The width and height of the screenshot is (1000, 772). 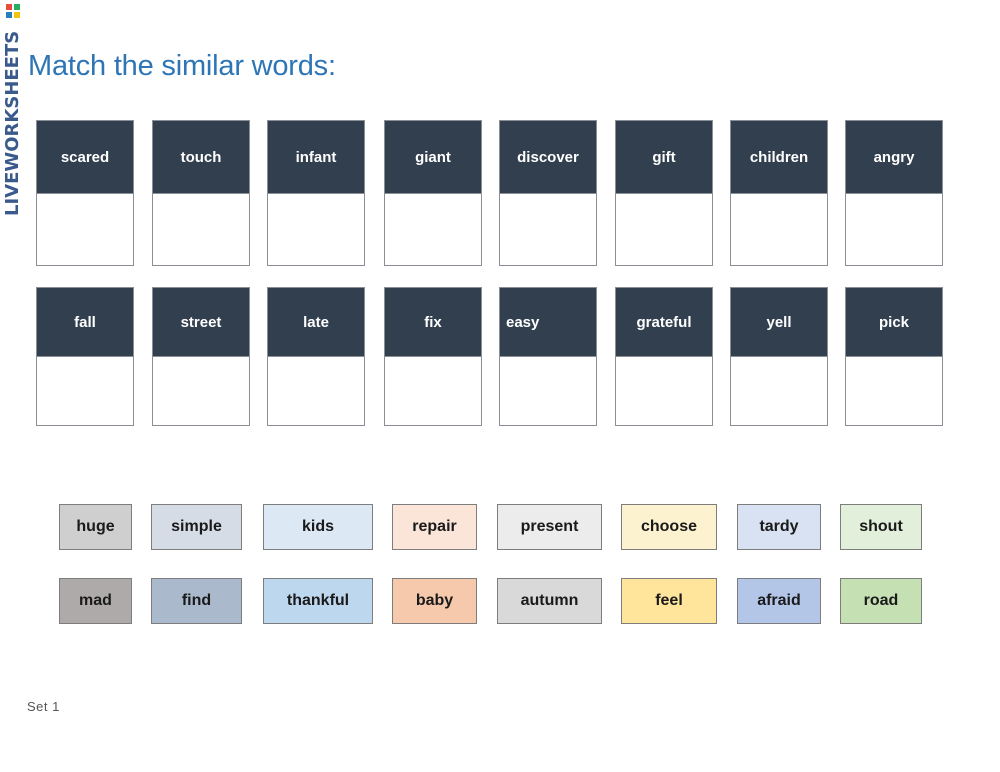 What do you see at coordinates (85, 157) in the screenshot?
I see `target-word: scared` at bounding box center [85, 157].